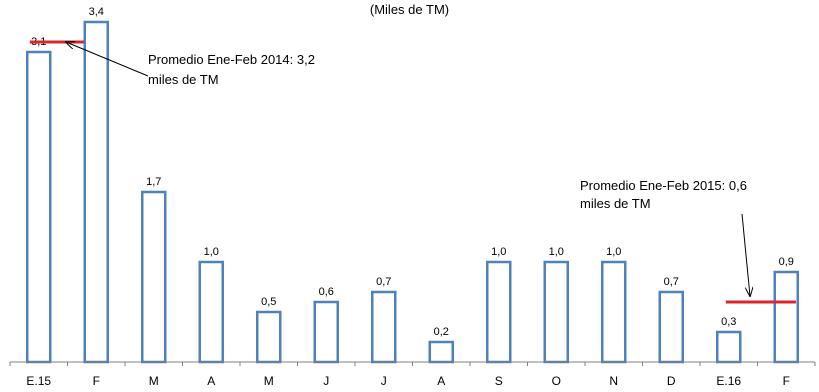  I want to click on x-tick-label-10: N, so click(613, 381).